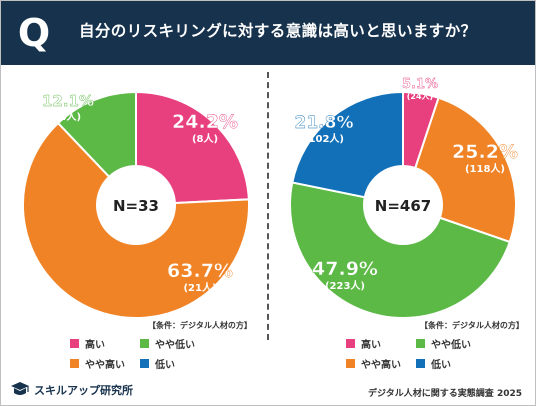 Image resolution: width=536 pixels, height=406 pixels. Describe the element at coordinates (472, 325) in the screenshot. I see `condition-note-right: 【条件：デジタル人材の方】` at that location.